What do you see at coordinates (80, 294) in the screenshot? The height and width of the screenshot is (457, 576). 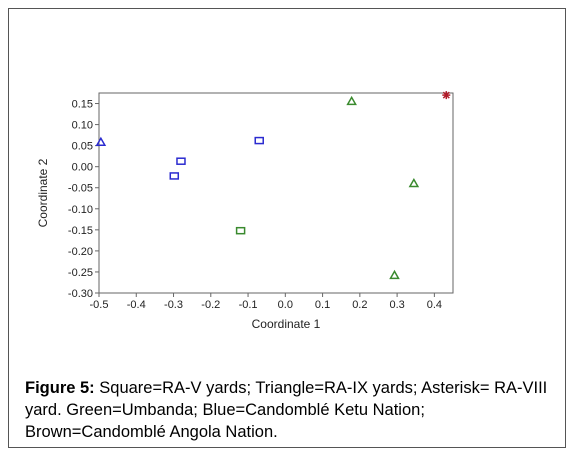 I see `y-tick-label: -0.30` at bounding box center [80, 294].